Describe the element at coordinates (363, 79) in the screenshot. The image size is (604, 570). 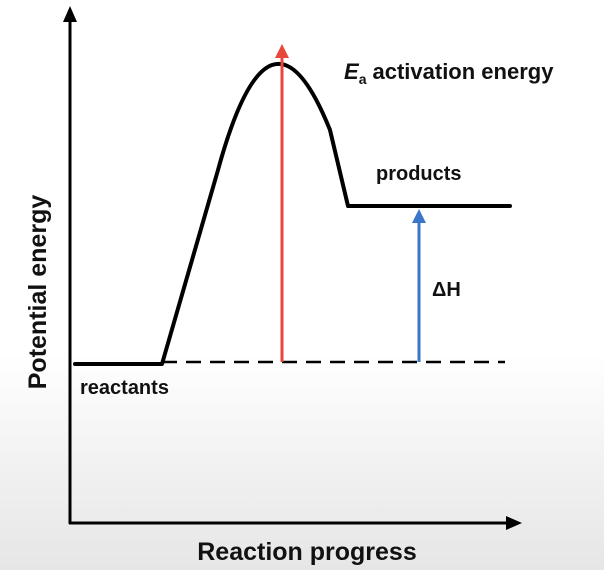
I see `activation-energy-subscript: a` at that location.